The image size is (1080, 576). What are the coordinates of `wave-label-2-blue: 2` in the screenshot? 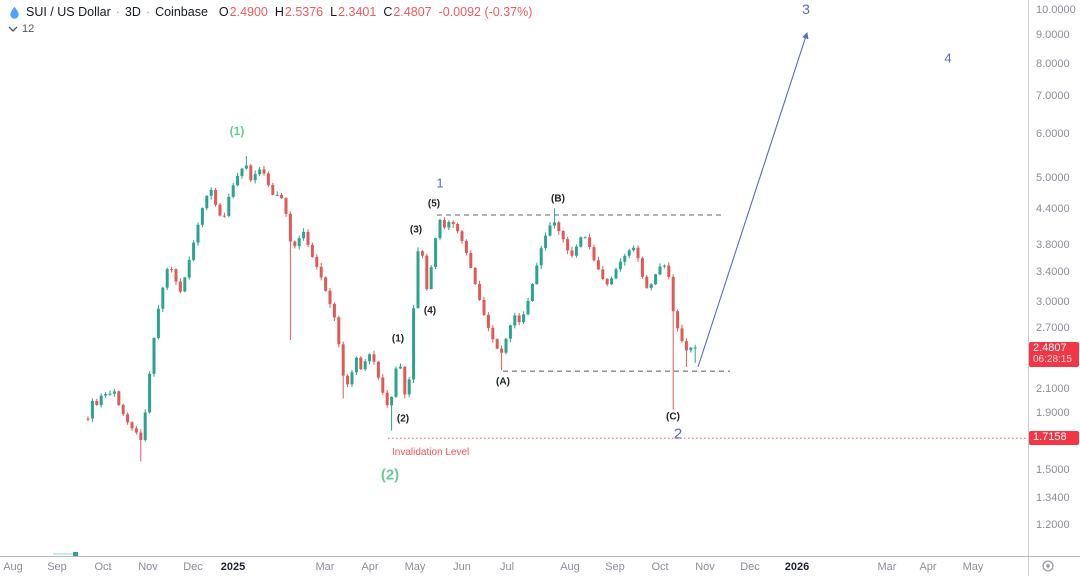 It's located at (678, 434).